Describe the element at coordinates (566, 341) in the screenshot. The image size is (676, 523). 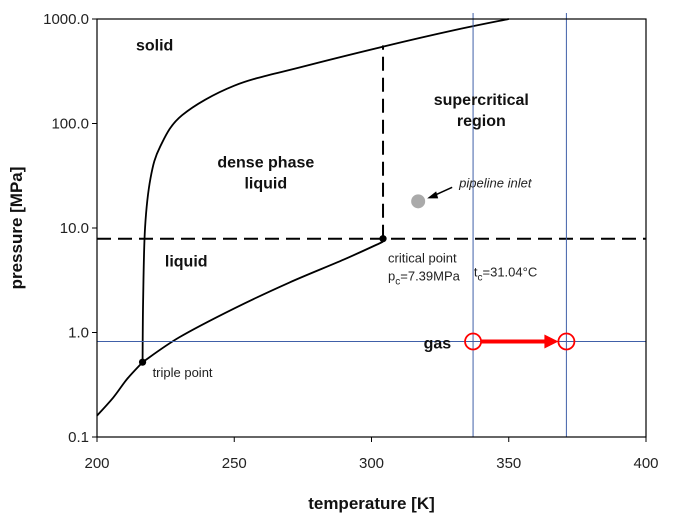
I see `end-circle-marker` at that location.